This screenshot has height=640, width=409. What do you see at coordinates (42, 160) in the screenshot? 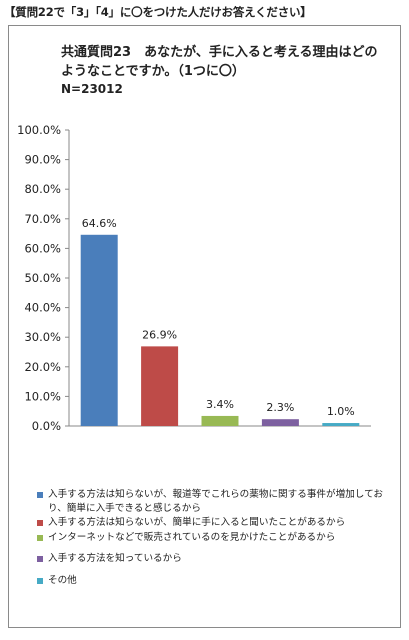
I see `y-tick-label: 90.0%` at bounding box center [42, 160].